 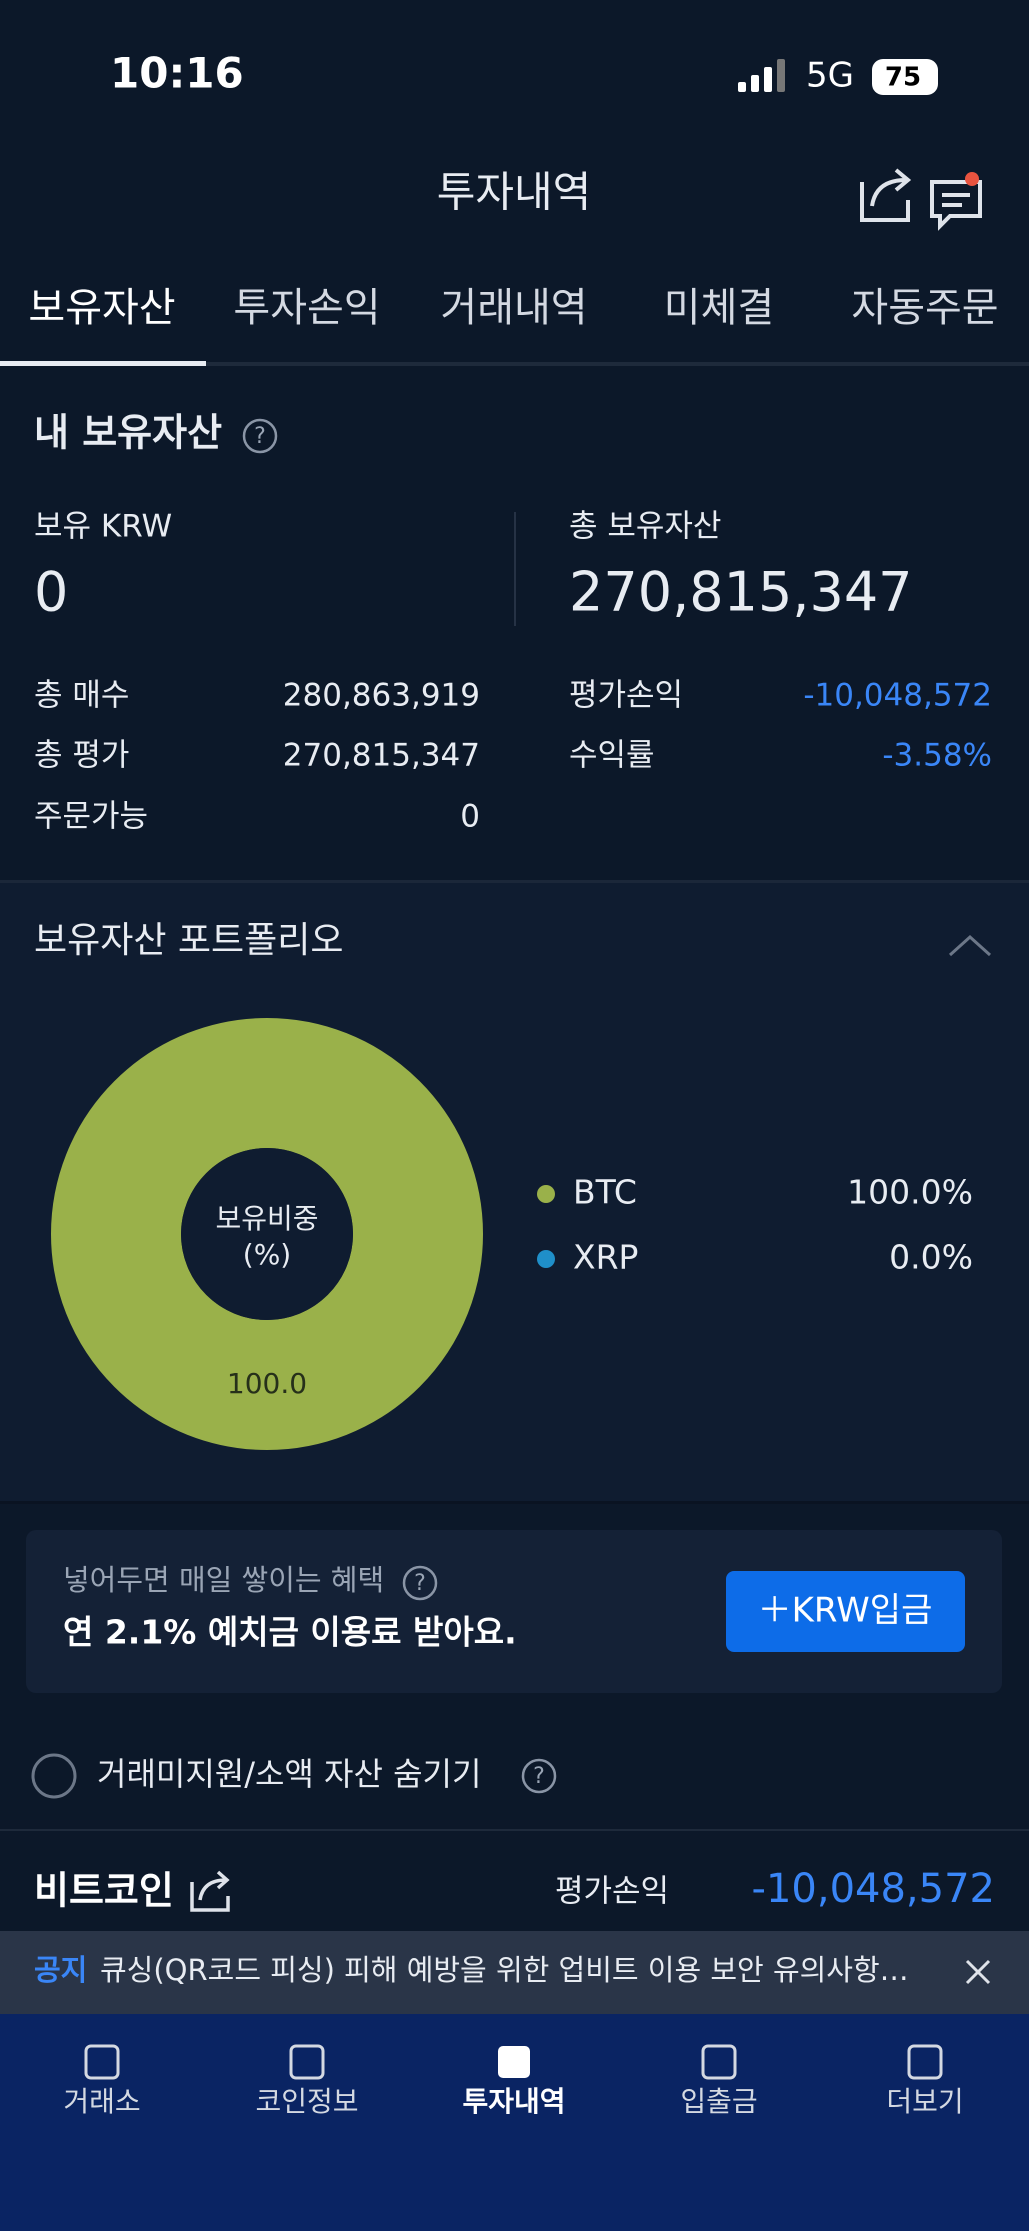 What do you see at coordinates (177, 73) in the screenshot?
I see `time: 10:16` at bounding box center [177, 73].